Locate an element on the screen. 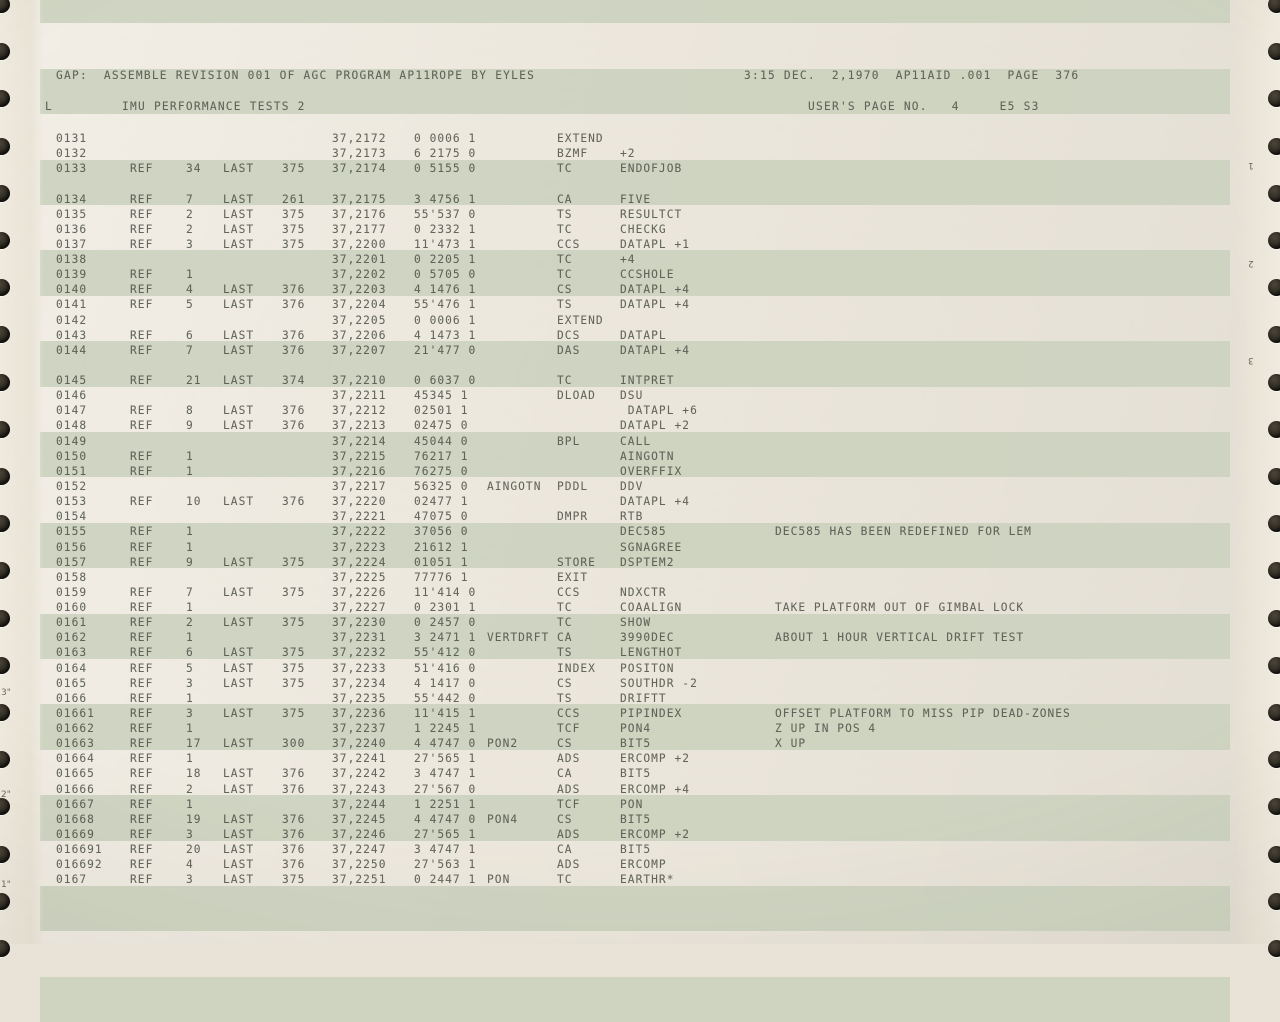 Image resolution: width=1280 pixels, height=1022 pixels. line-number: 016691 is located at coordinates (79, 850).